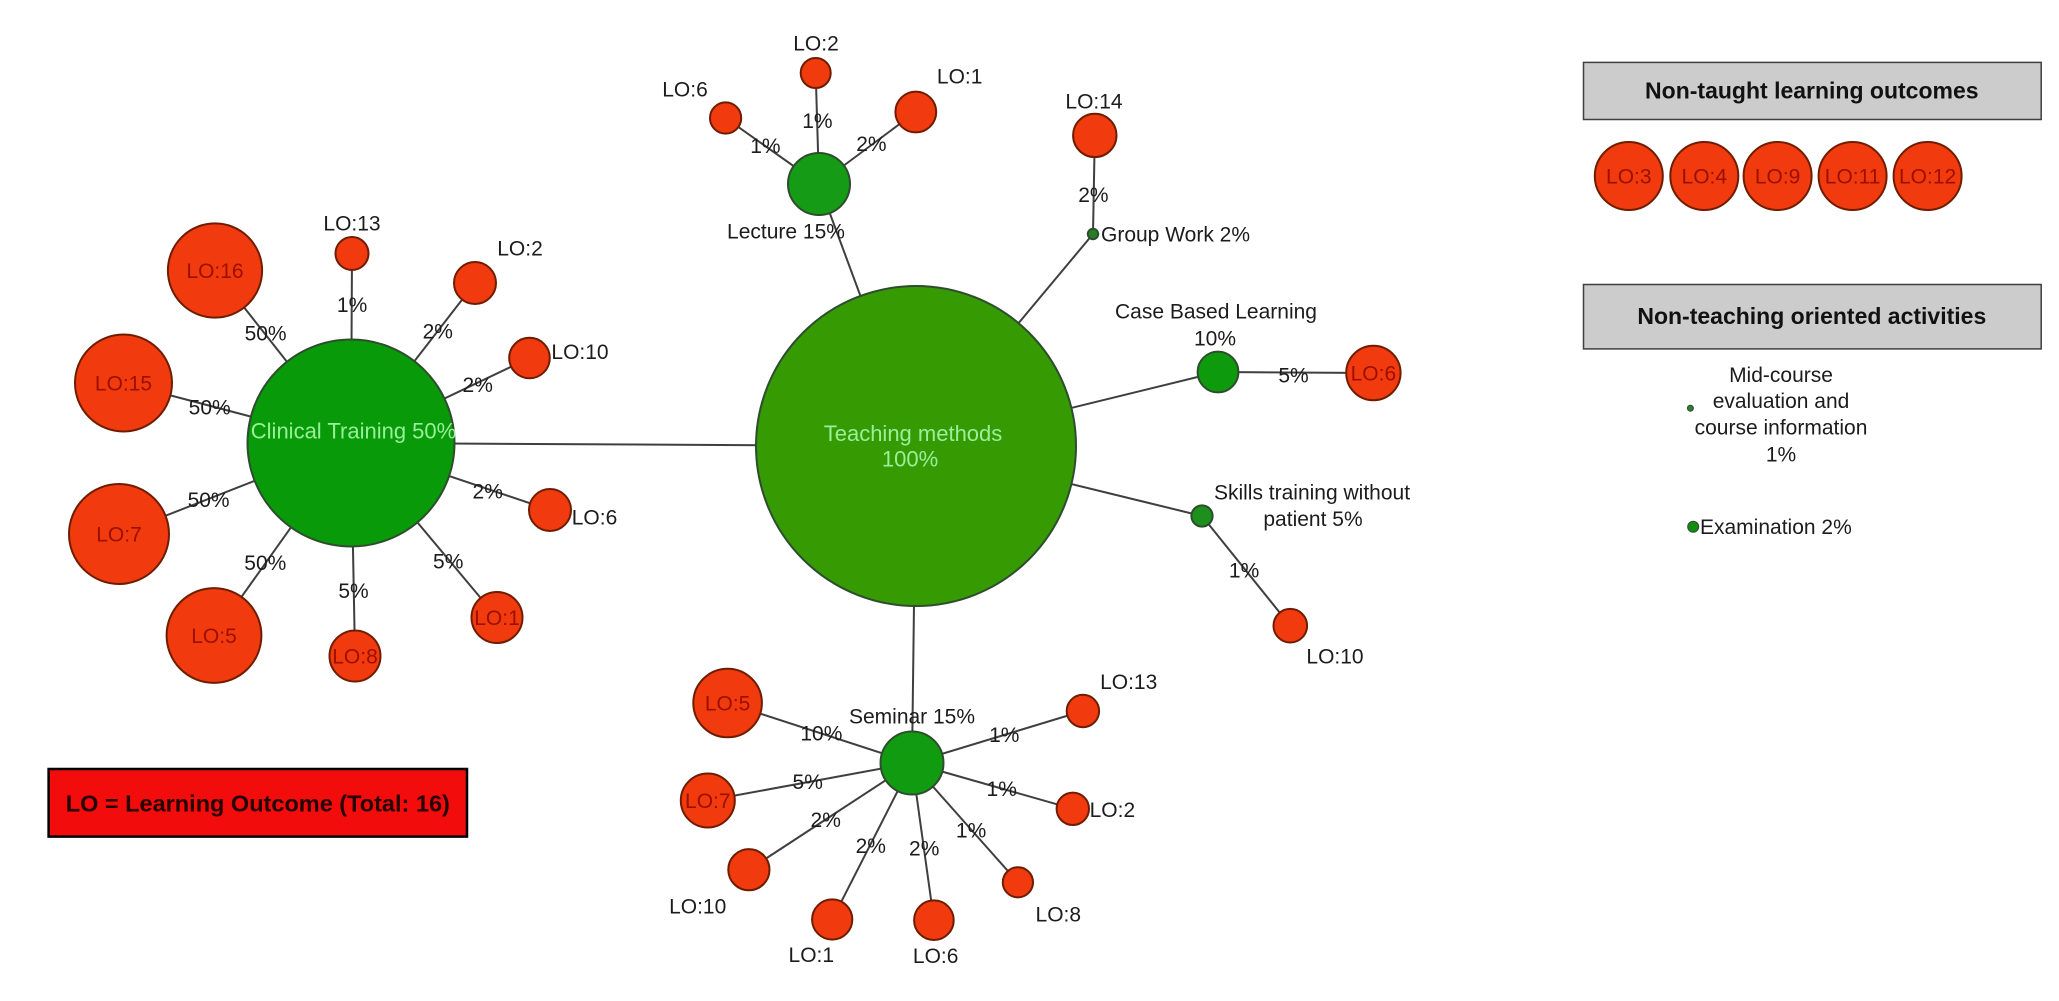  I want to click on svg-text: LO:16, so click(214, 271).